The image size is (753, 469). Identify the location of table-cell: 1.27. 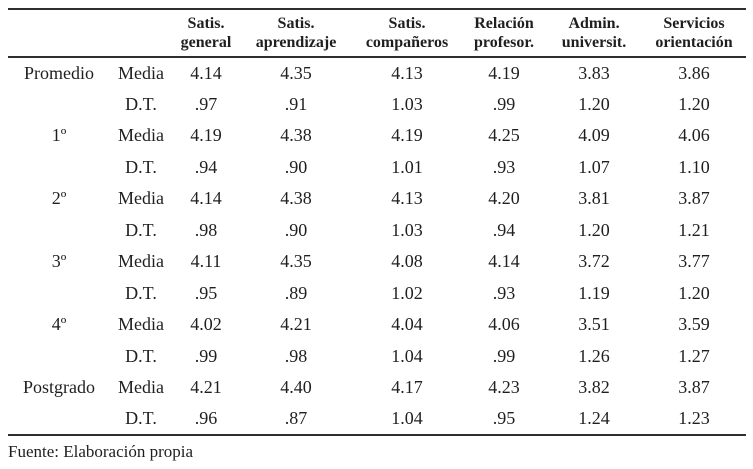
(694, 355).